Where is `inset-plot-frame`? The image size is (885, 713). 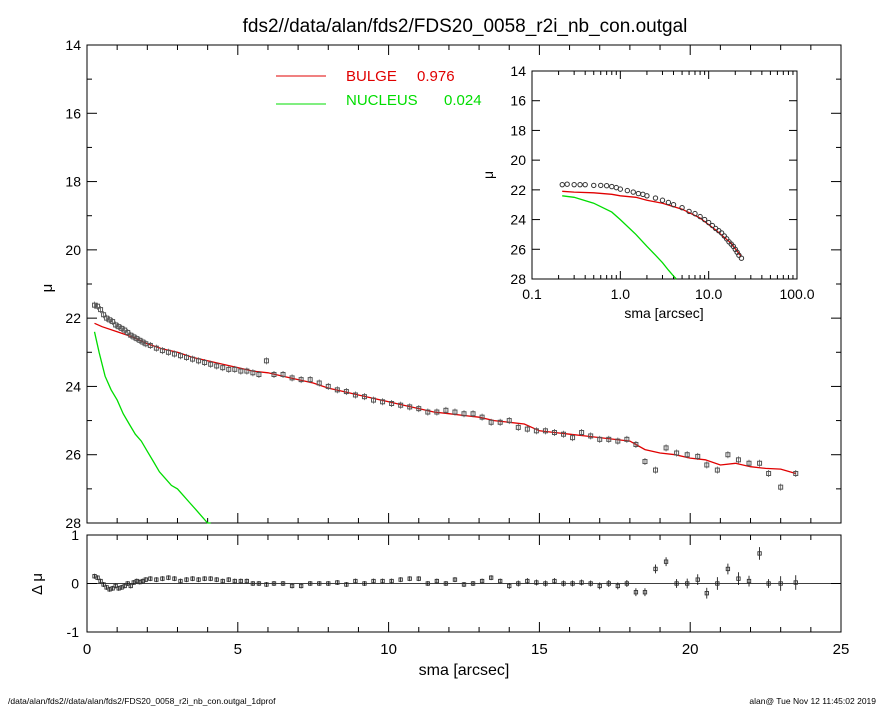 inset-plot-frame is located at coordinates (664, 175).